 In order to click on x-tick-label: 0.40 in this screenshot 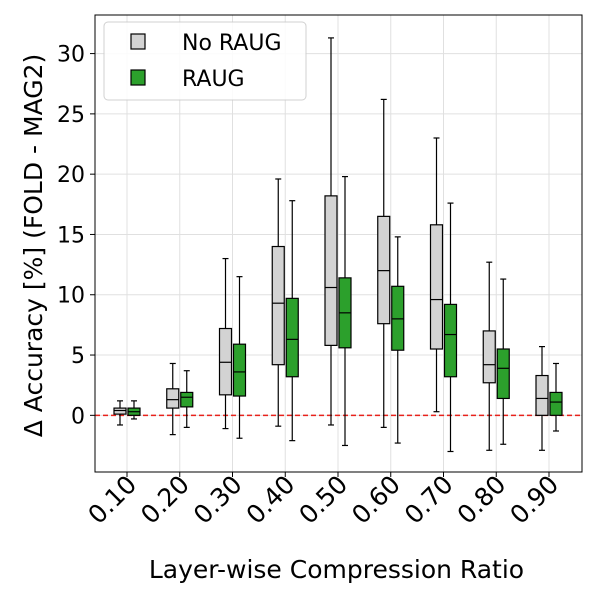, I will do `click(271, 500)`.